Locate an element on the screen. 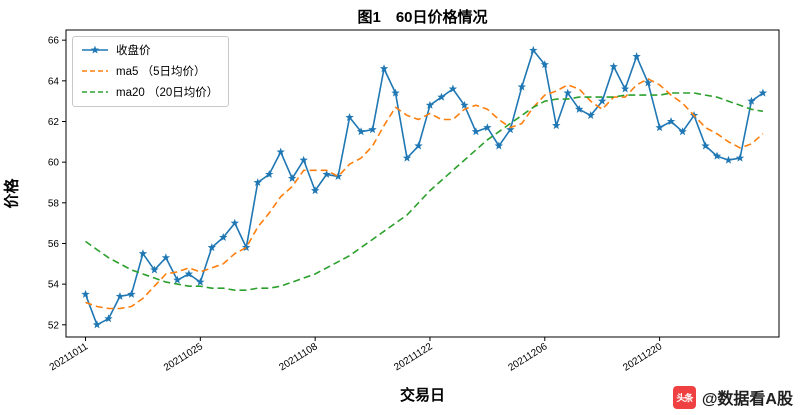 This screenshot has height=415, width=801. svg-text: 20211025 is located at coordinates (183, 357).